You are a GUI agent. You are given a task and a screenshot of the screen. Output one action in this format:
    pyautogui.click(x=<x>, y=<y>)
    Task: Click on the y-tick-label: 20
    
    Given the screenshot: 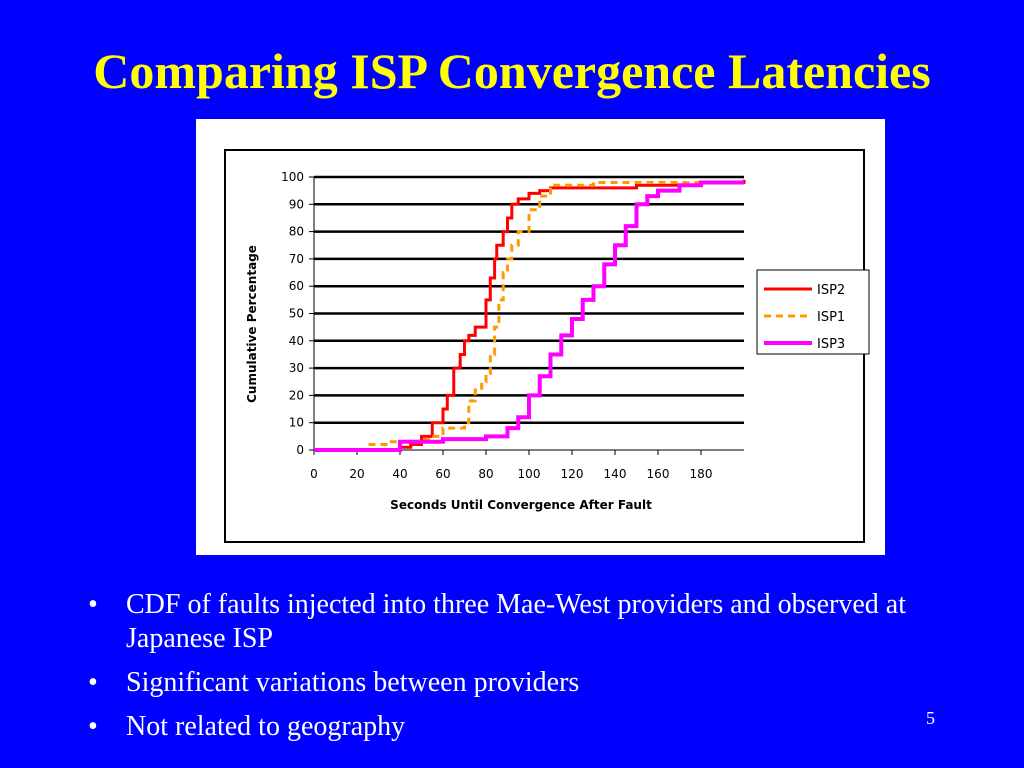 What is the action you would take?
    pyautogui.click(x=296, y=395)
    